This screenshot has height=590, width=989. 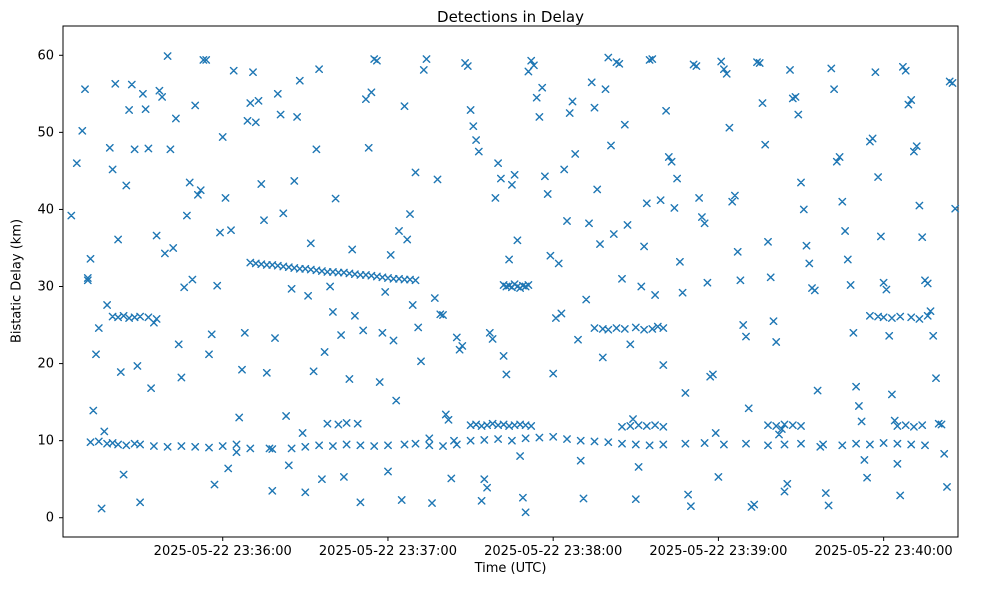 What do you see at coordinates (388, 551) in the screenshot?
I see `x-tick-label: 2025-05-22 23:37:00` at bounding box center [388, 551].